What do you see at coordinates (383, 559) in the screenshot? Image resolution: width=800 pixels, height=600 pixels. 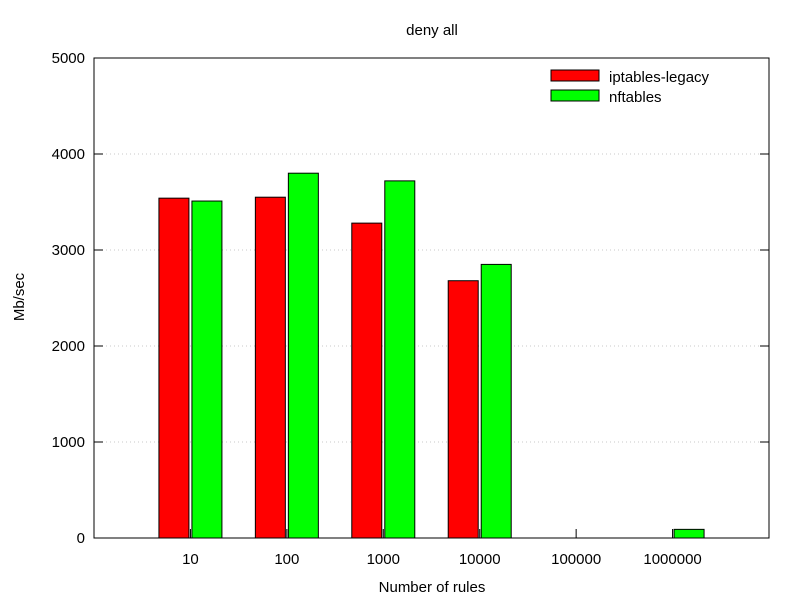 I see `x-tick-label: 1000` at bounding box center [383, 559].